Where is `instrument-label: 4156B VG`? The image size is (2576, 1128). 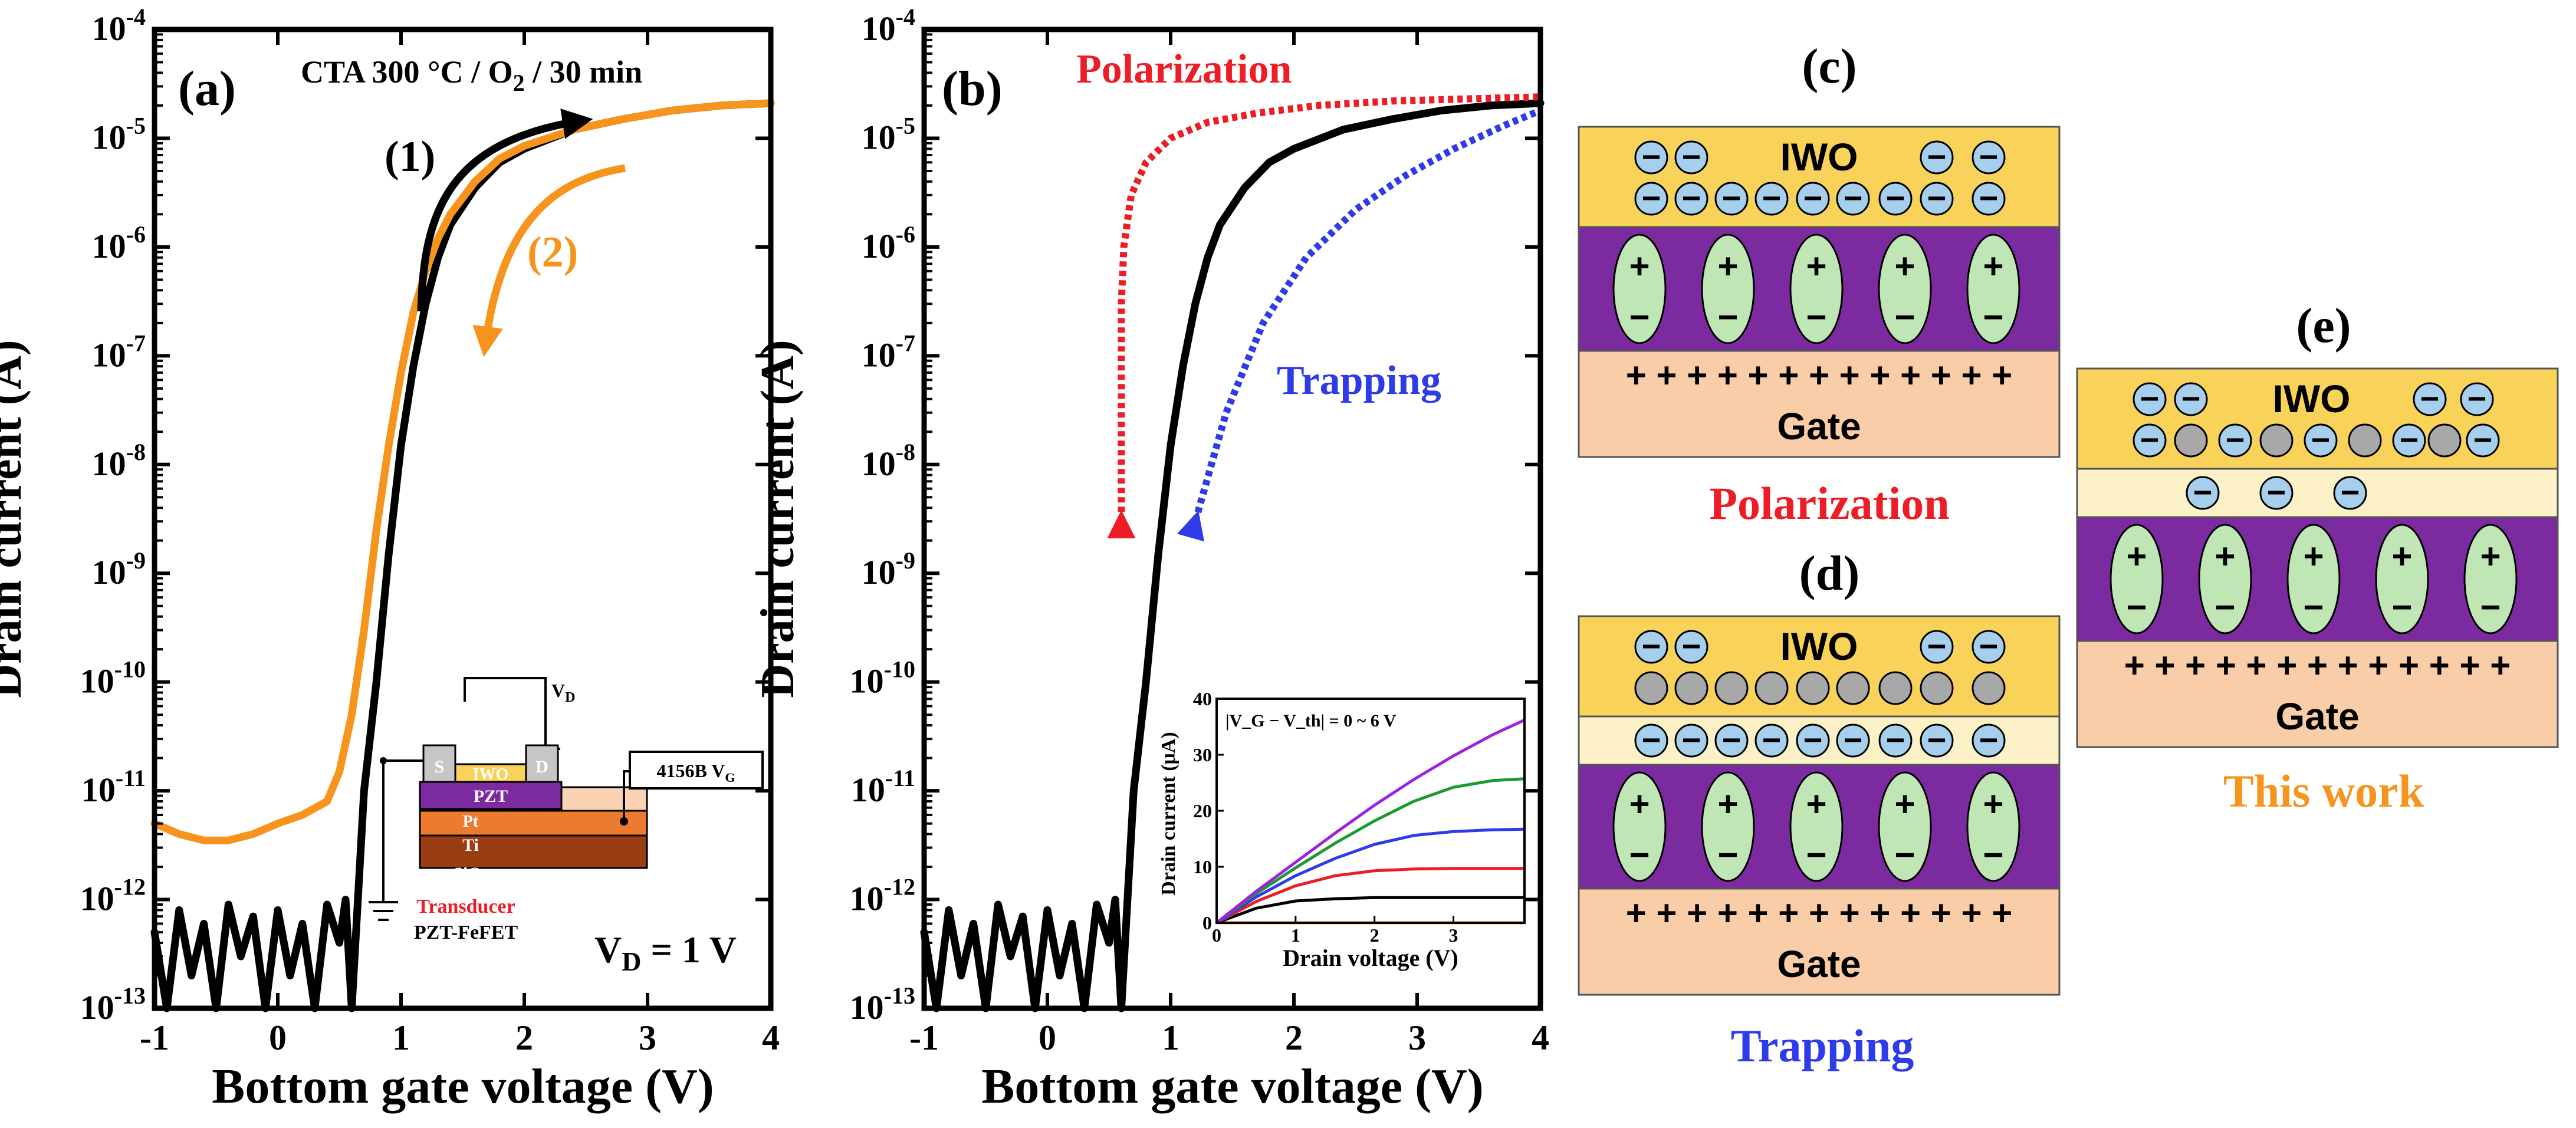 instrument-label: 4156B VG is located at coordinates (696, 773).